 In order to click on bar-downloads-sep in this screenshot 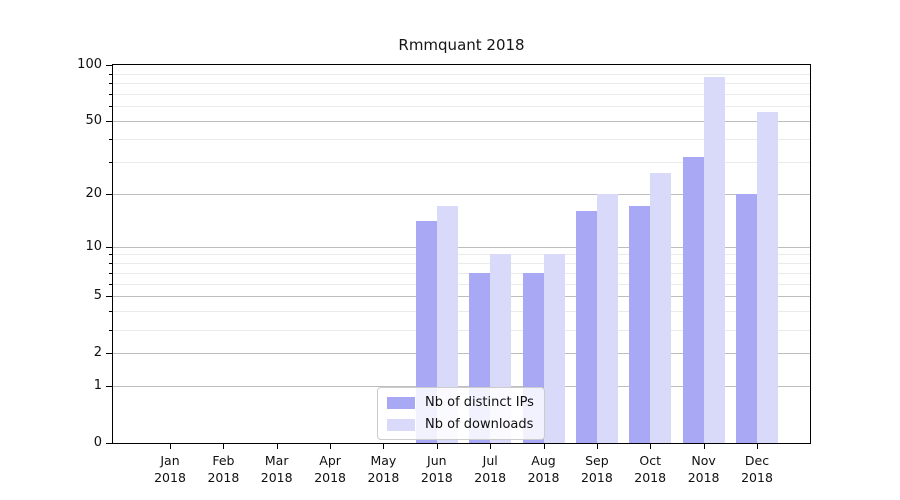, I will do `click(607, 318)`.